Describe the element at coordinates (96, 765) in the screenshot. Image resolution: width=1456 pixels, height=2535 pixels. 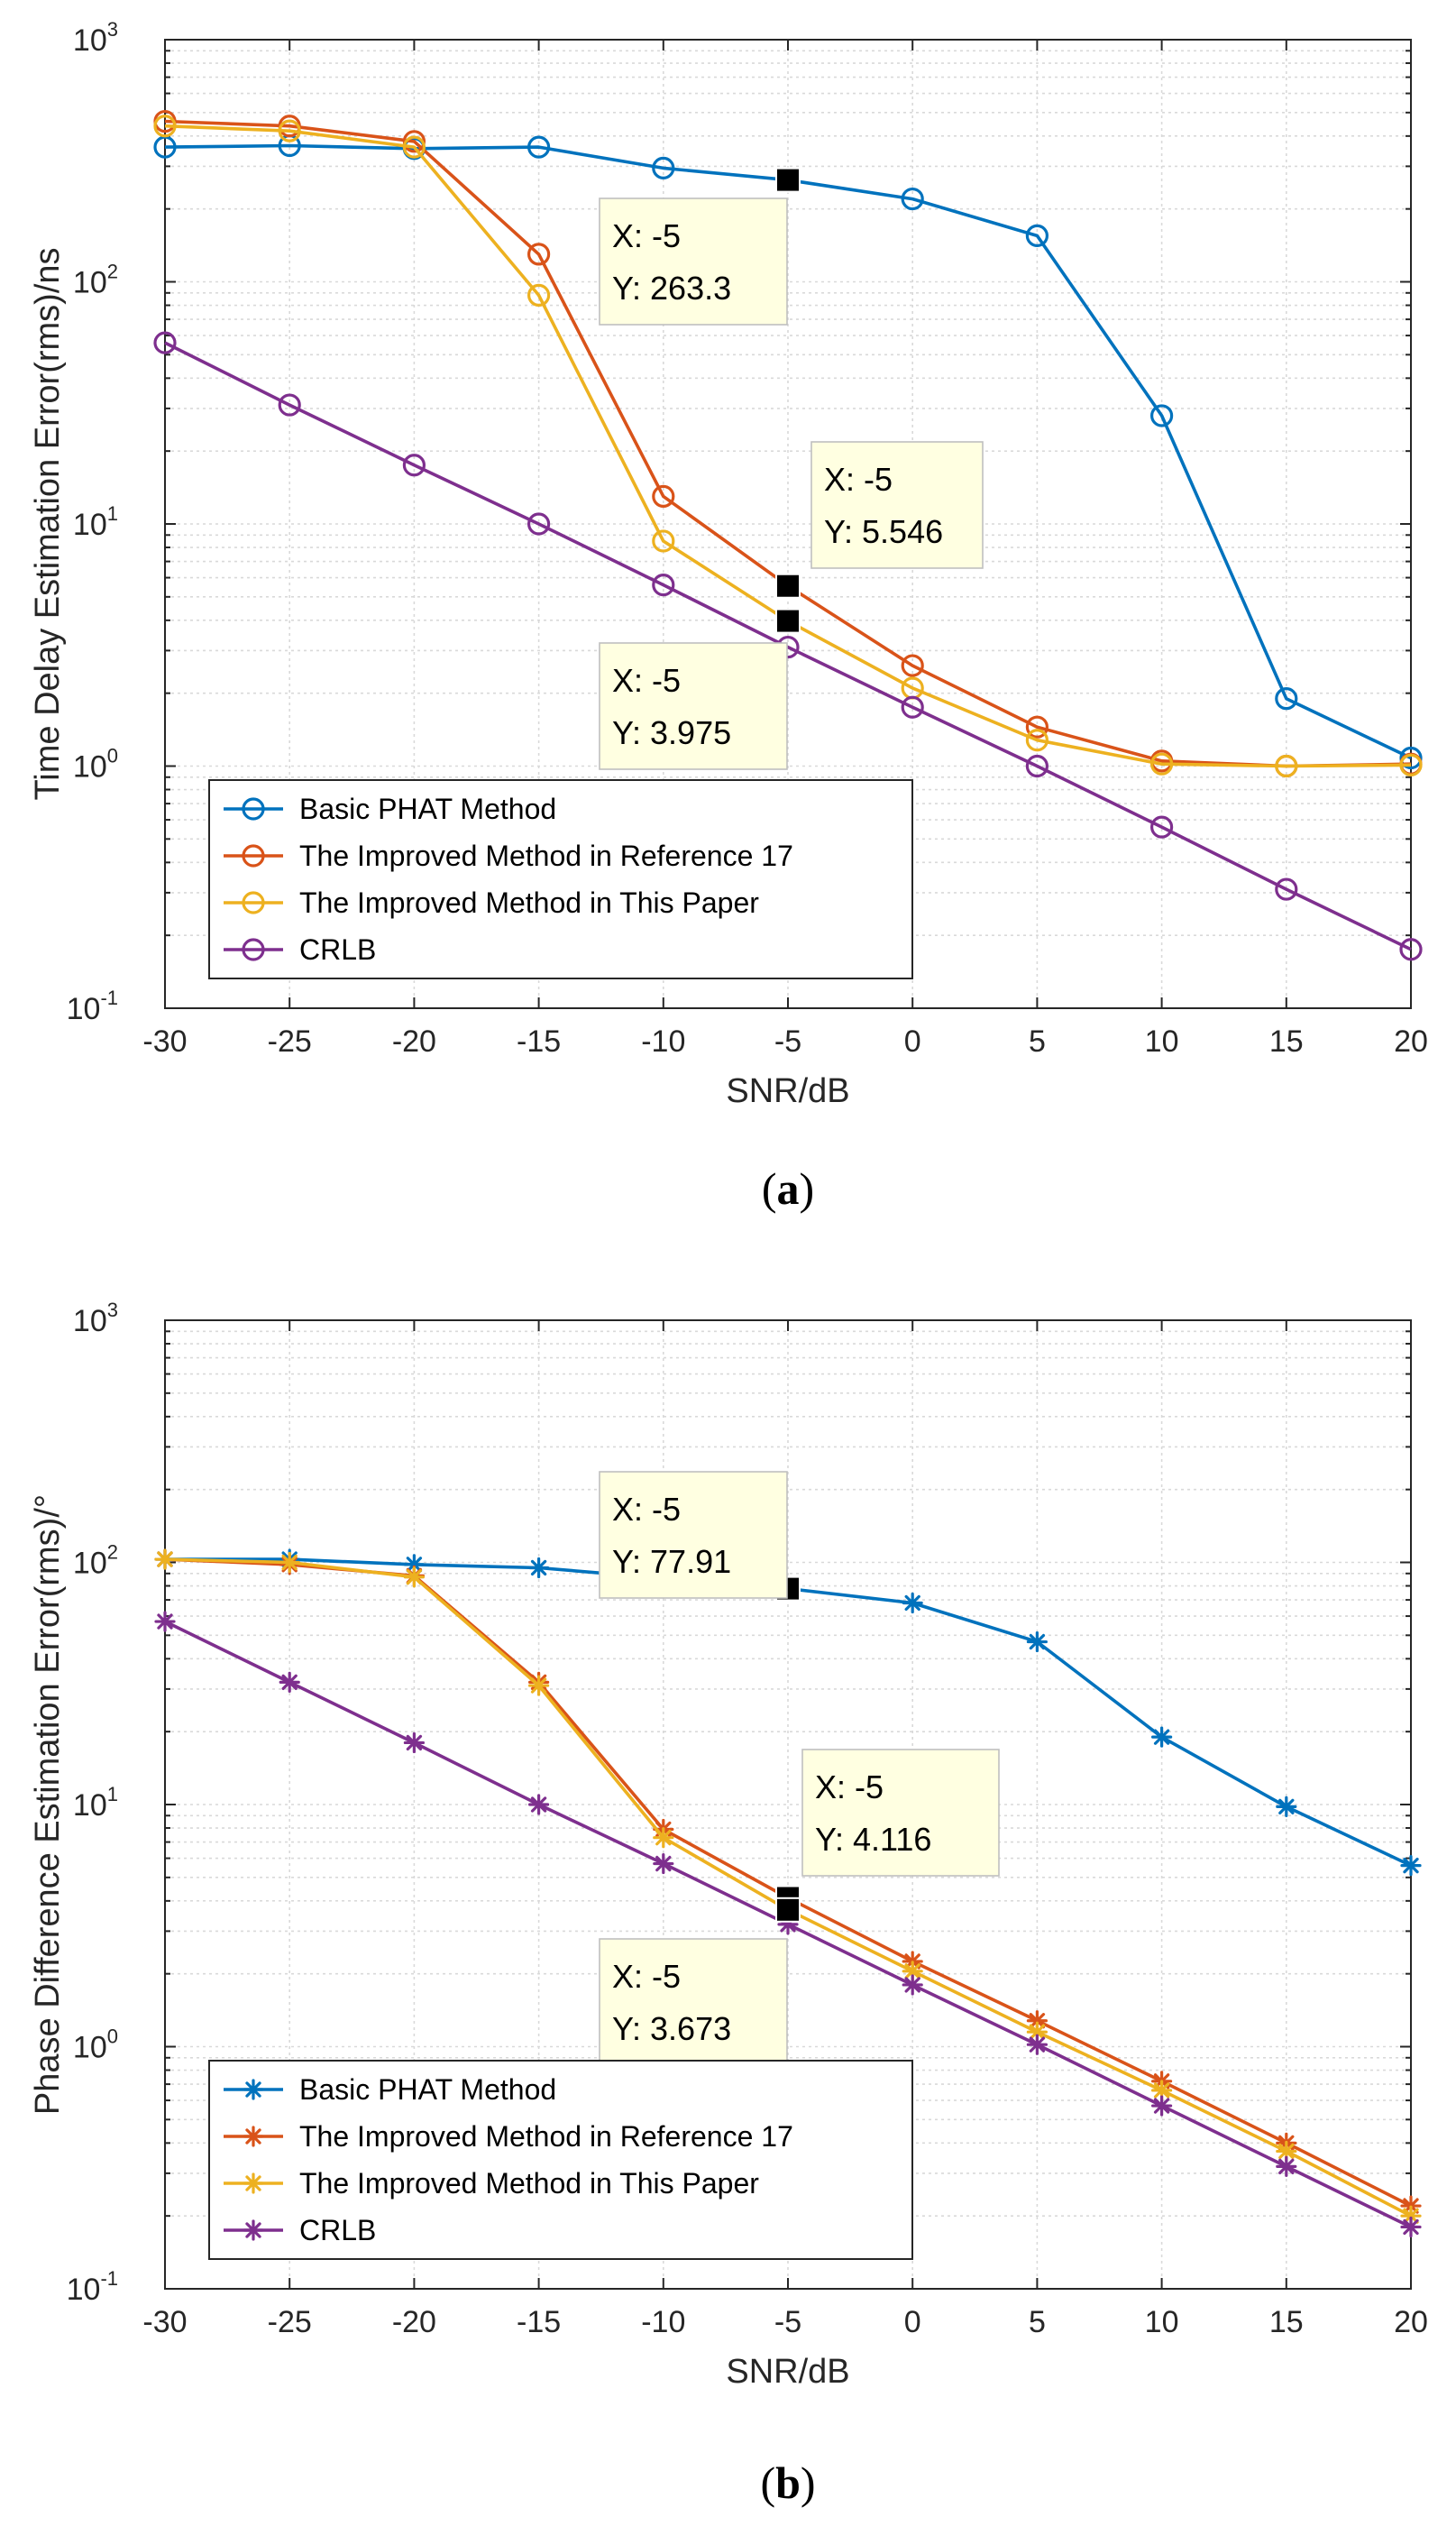
I see `panel-a-y-tick-label: 10⁰` at that location.